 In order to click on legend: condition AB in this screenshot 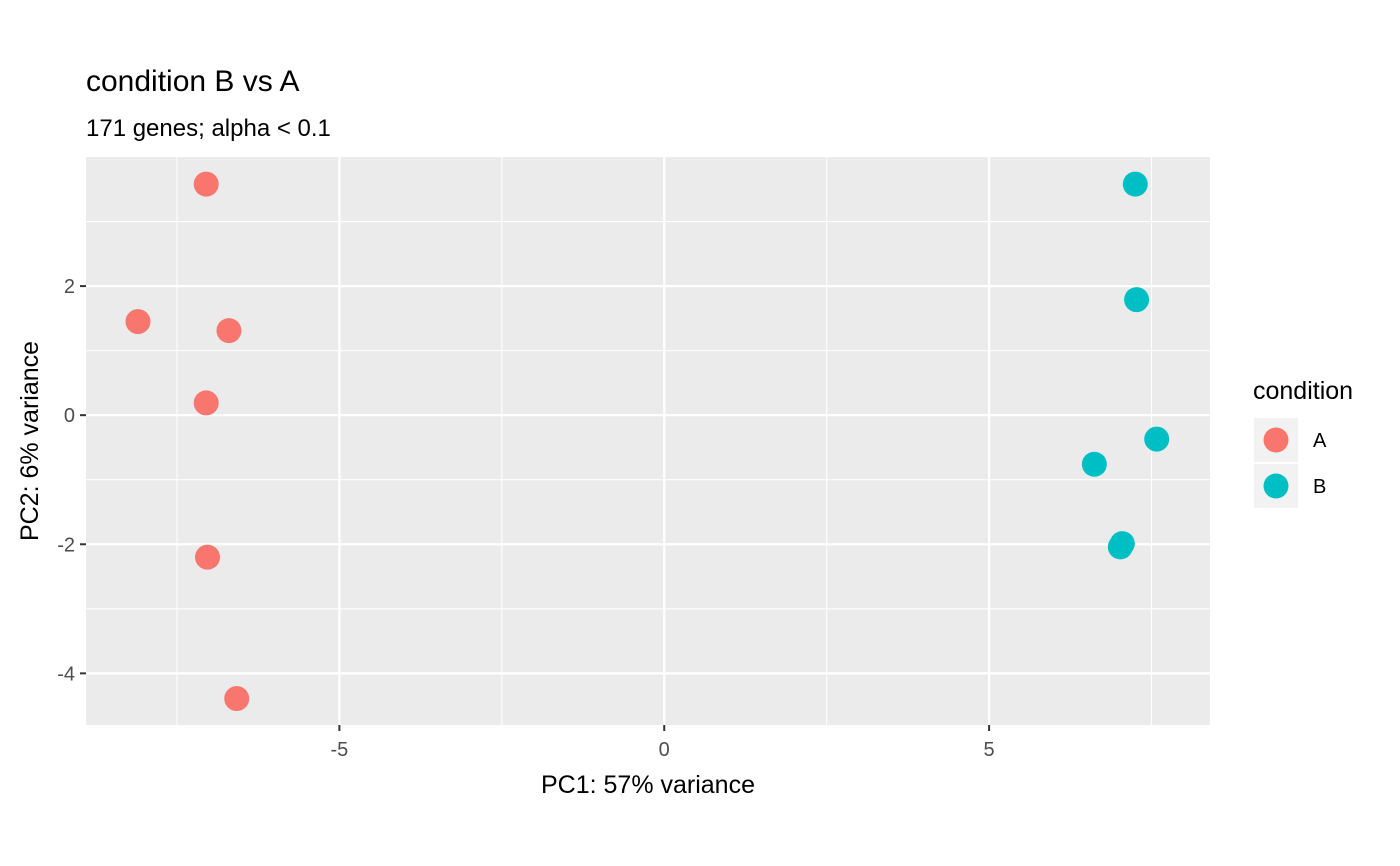, I will do `click(1303, 442)`.